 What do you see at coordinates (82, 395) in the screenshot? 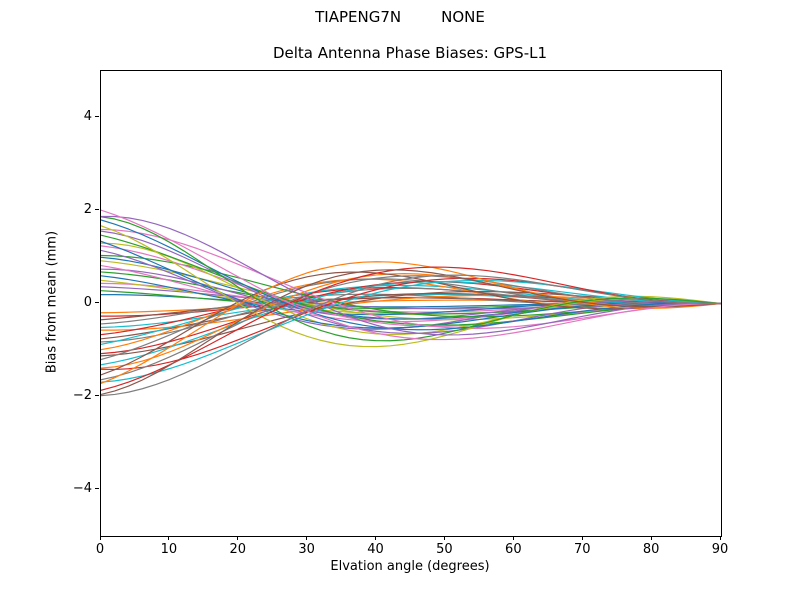
I see `y-tick-label: −2` at bounding box center [82, 395].